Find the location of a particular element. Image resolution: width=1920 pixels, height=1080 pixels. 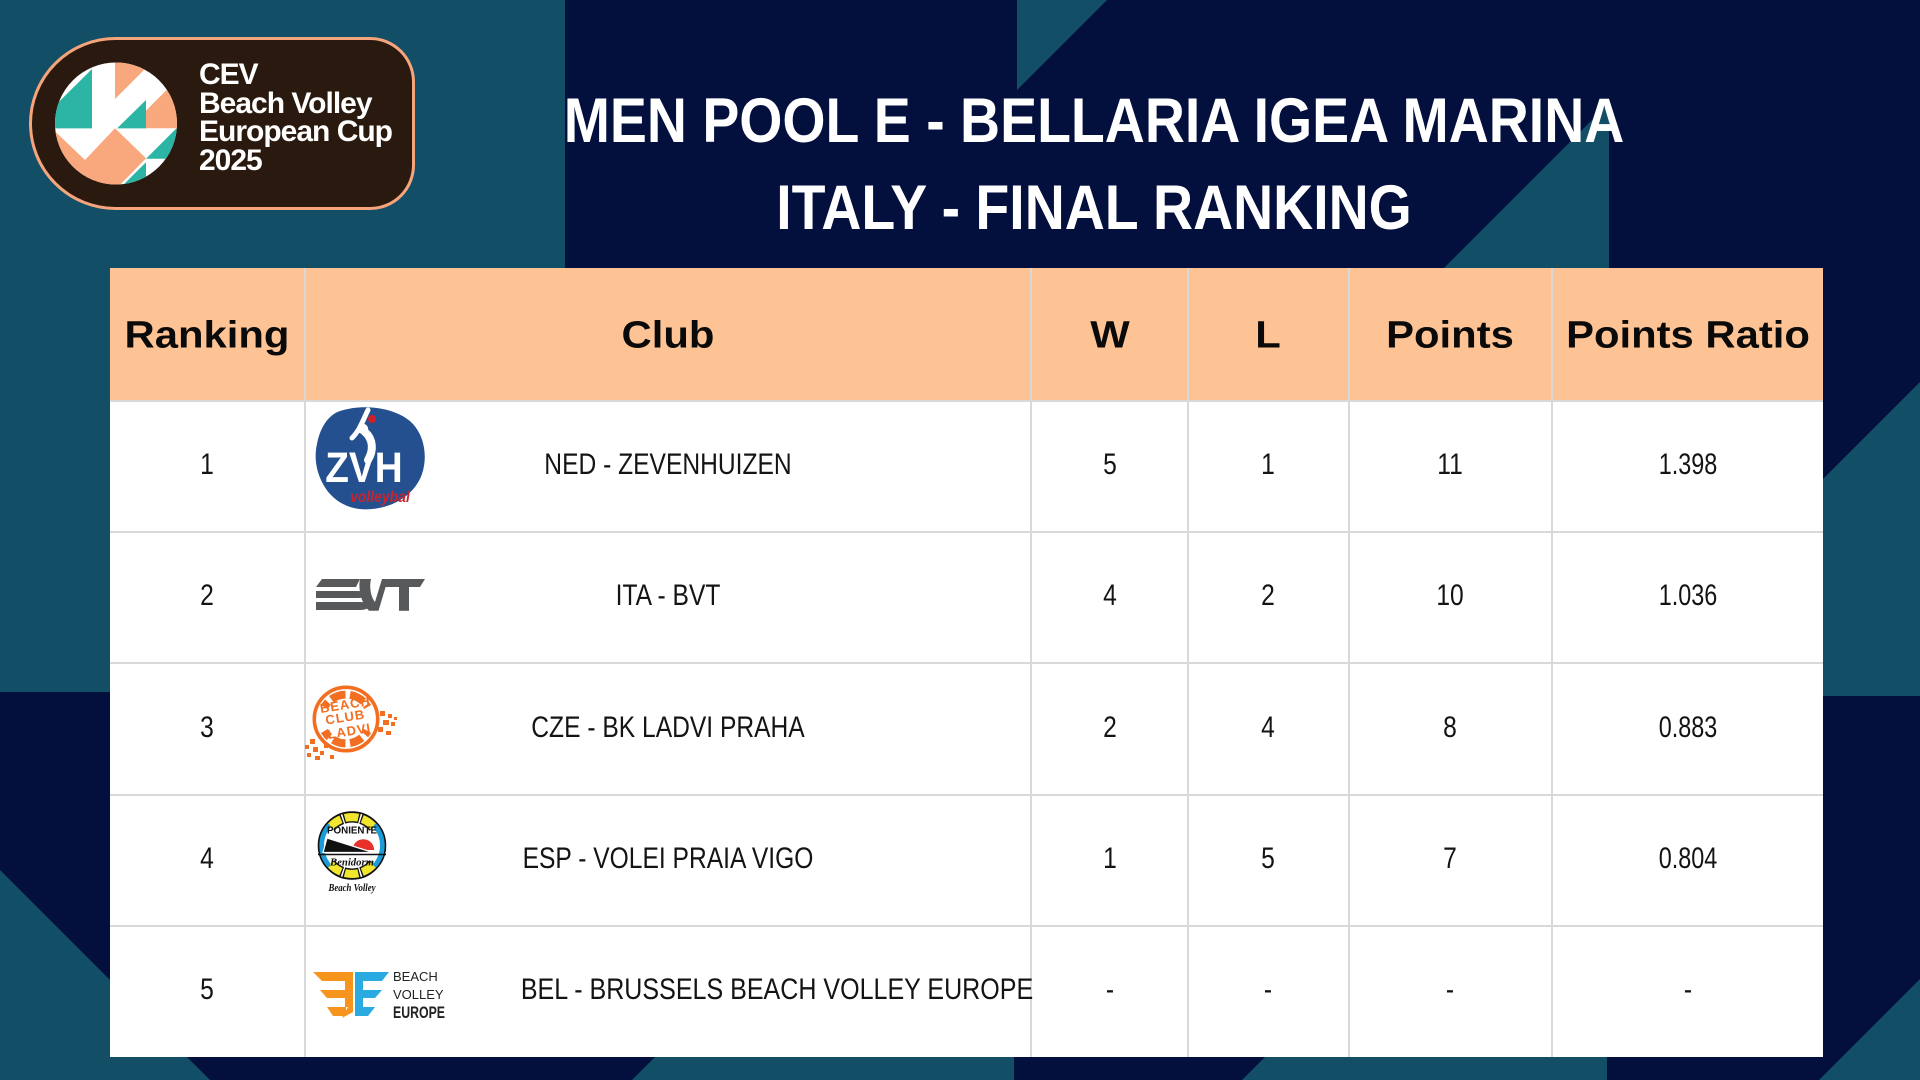

svg-text: ZVH is located at coordinates (363, 467).